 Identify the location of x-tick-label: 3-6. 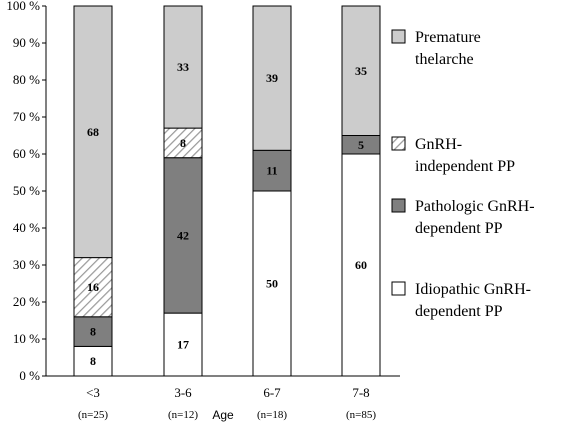
(183, 392).